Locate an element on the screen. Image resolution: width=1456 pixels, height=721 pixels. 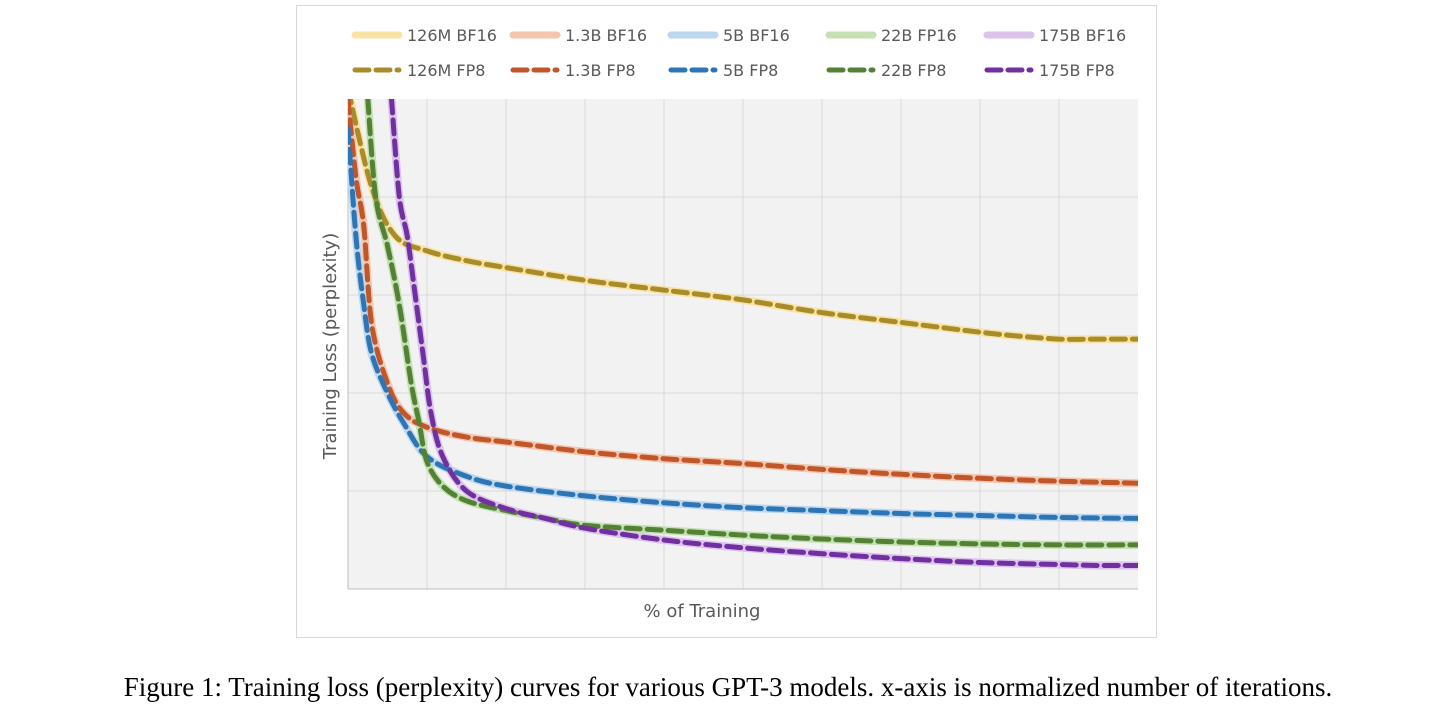
legend-label: 126M BF16 is located at coordinates (452, 35).